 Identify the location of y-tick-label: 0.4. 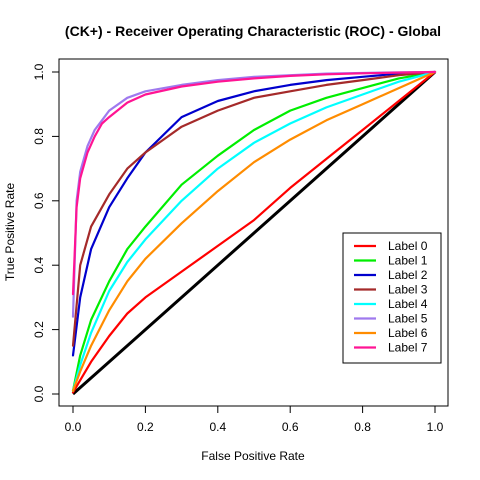
(39, 265).